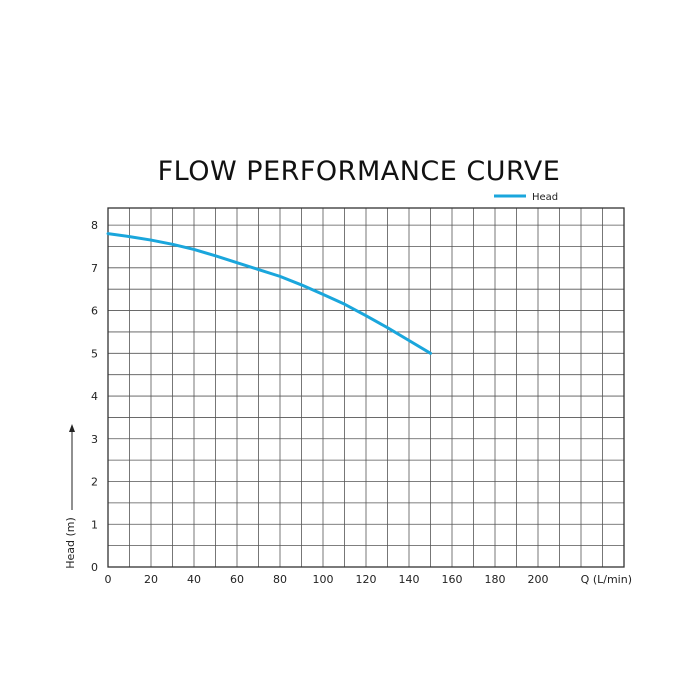 The width and height of the screenshot is (700, 700). Describe the element at coordinates (94, 439) in the screenshot. I see `y-tick-label: 3` at that location.